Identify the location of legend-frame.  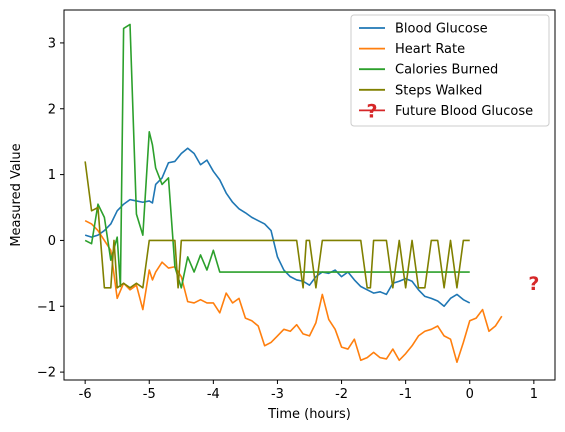
(450, 70).